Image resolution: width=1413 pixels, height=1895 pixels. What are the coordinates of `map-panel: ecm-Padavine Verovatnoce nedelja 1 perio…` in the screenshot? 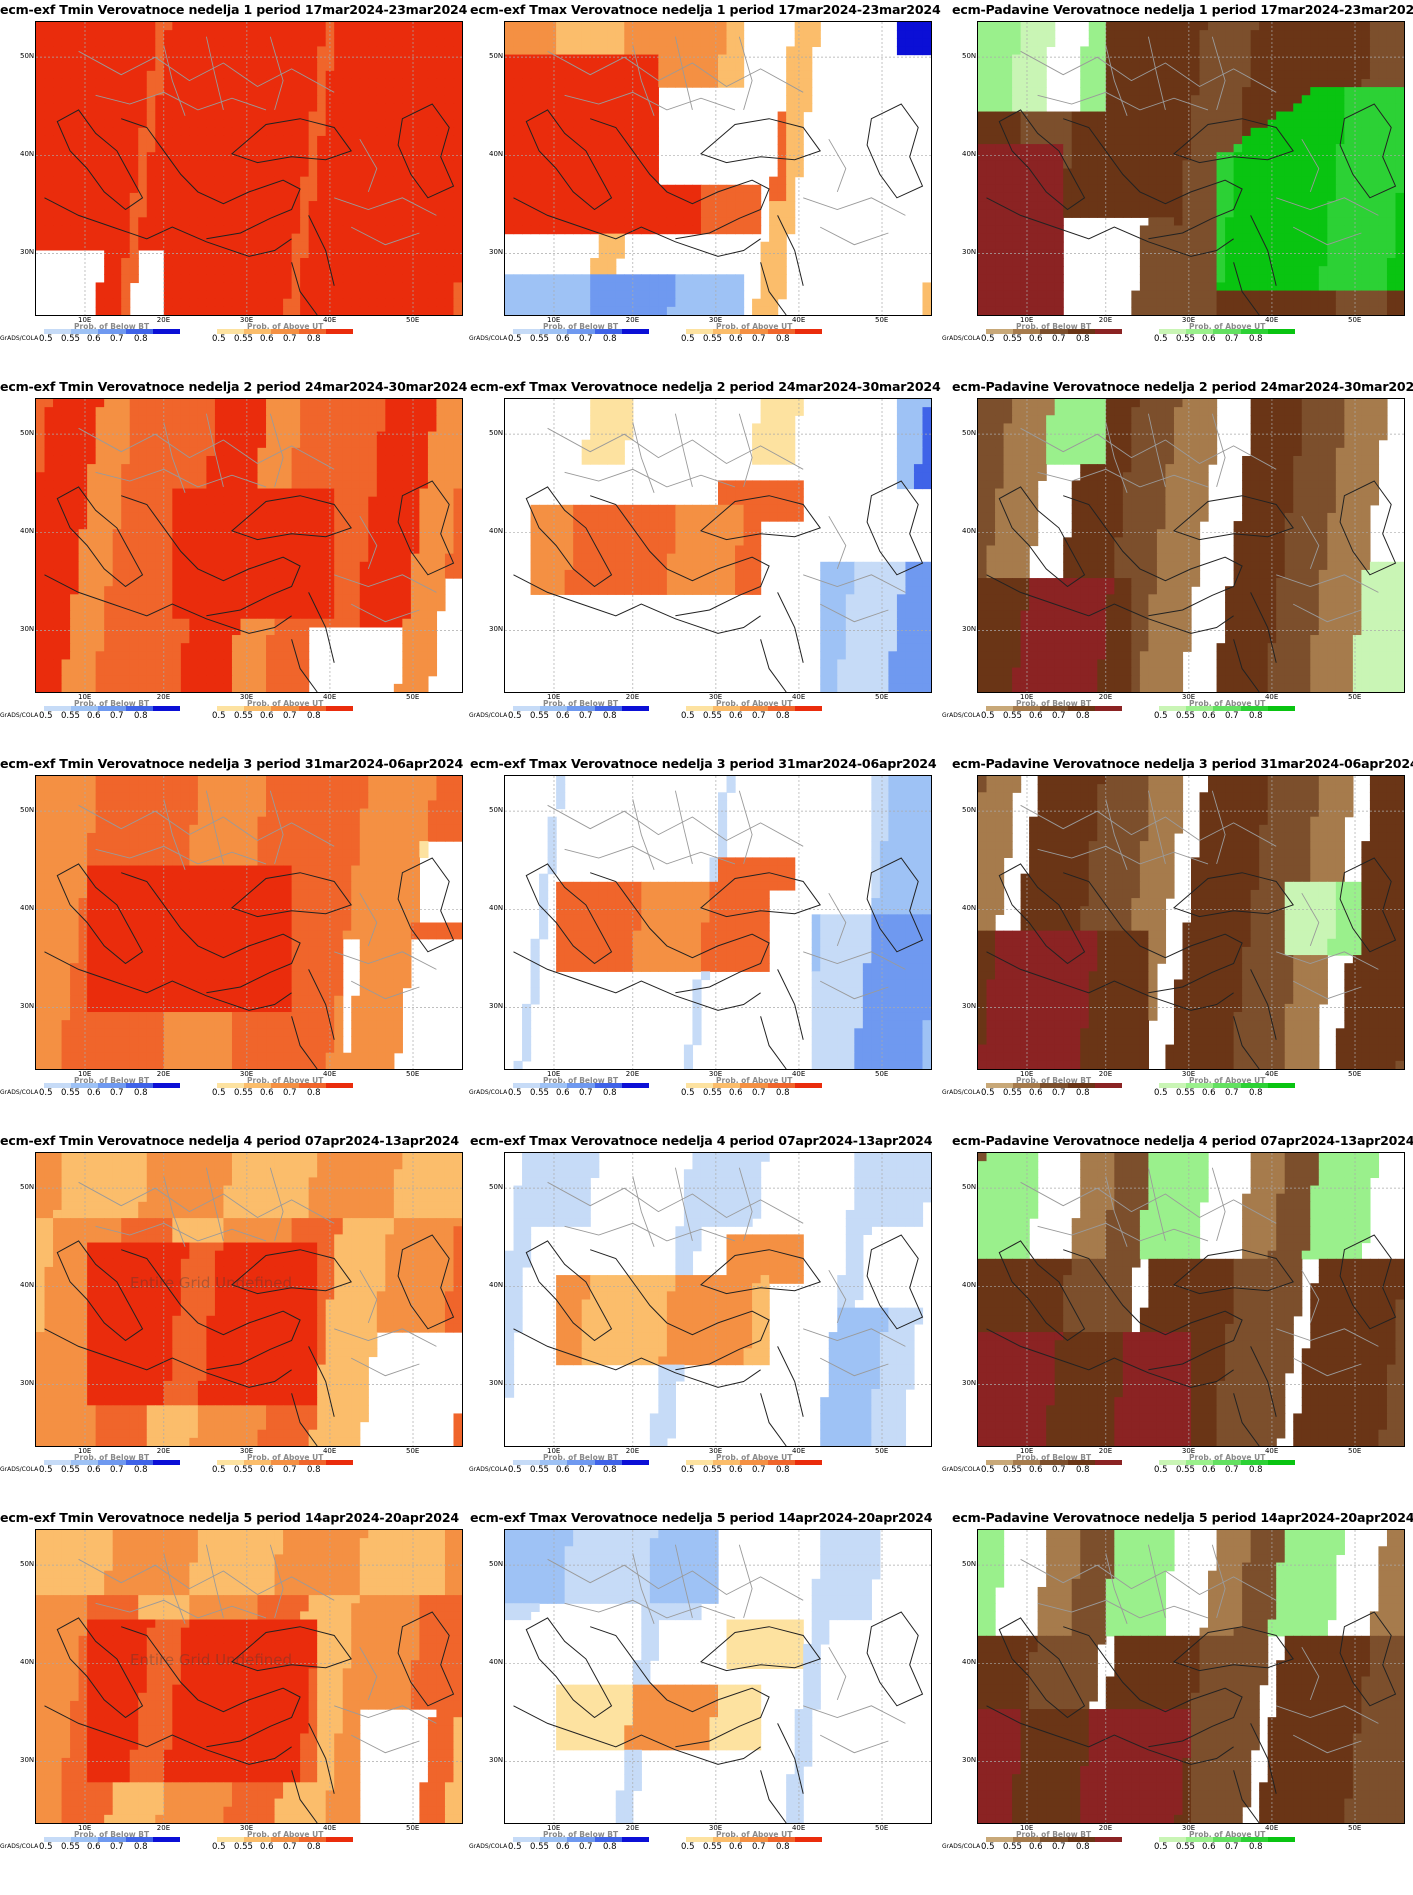 It's located at (1177, 188).